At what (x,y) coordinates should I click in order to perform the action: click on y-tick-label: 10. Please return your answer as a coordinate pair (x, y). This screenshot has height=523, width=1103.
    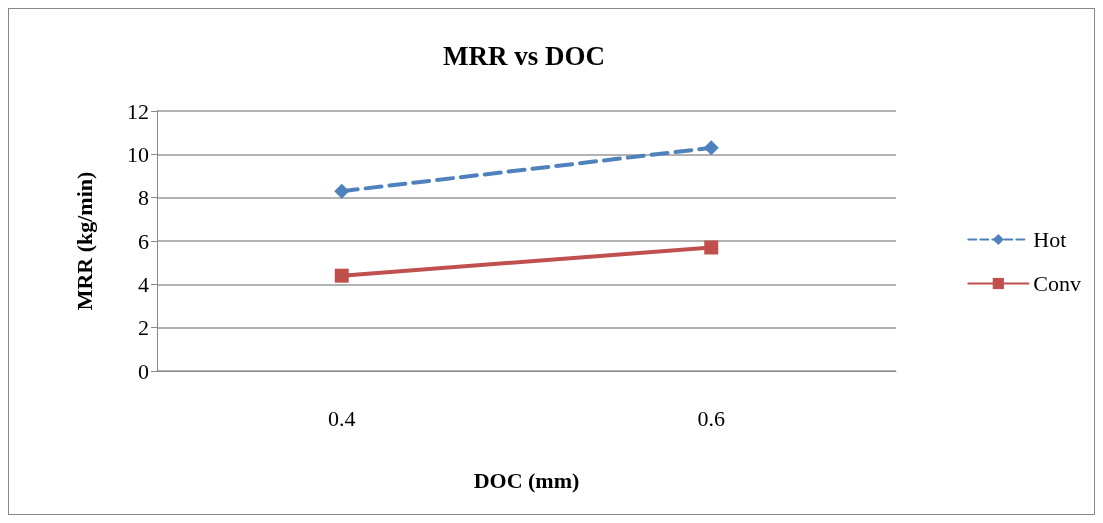
    Looking at the image, I should click on (138, 154).